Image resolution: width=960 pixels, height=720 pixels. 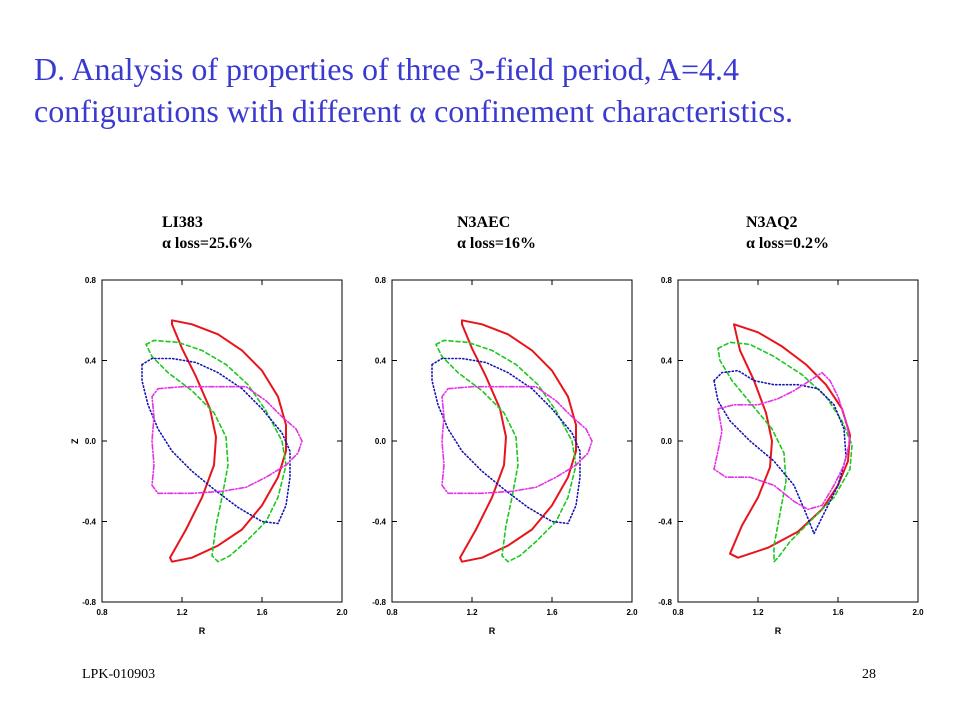 I want to click on alpha-symbol: α, so click(x=418, y=111).